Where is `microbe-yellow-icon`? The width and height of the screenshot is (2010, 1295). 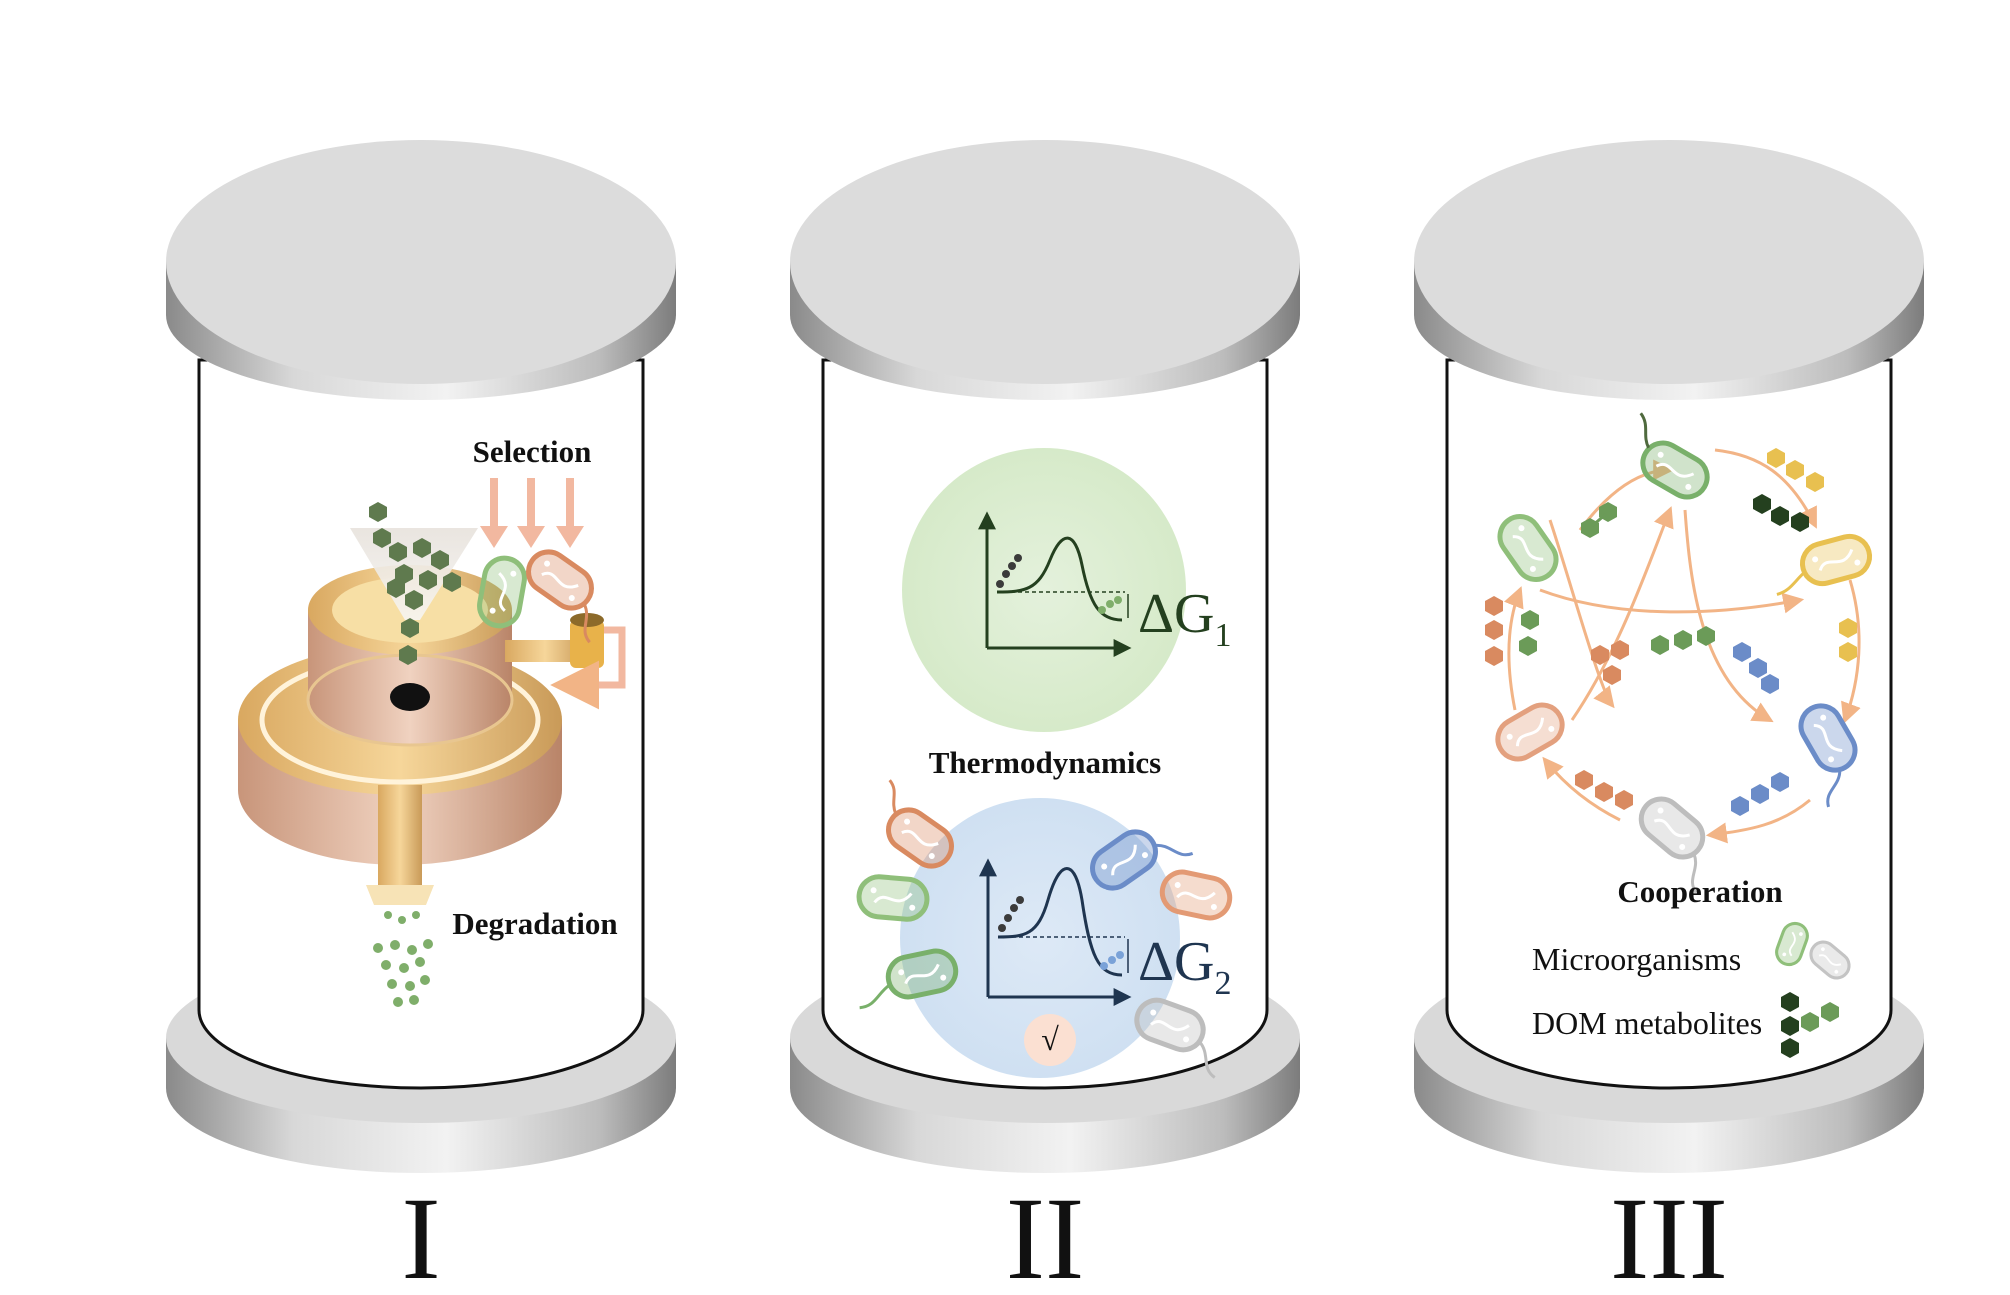
microbe-yellow-icon is located at coordinates (1825, 564).